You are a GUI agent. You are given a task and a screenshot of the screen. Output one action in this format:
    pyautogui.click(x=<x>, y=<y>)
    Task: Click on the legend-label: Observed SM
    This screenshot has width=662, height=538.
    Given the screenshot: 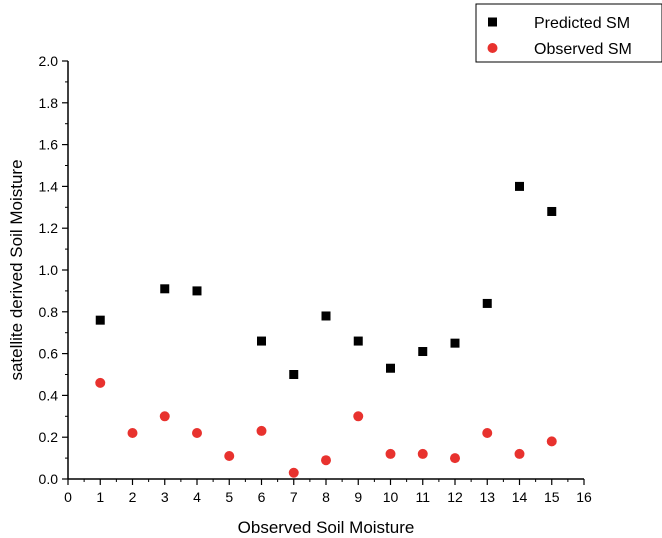 What is the action you would take?
    pyautogui.click(x=583, y=49)
    